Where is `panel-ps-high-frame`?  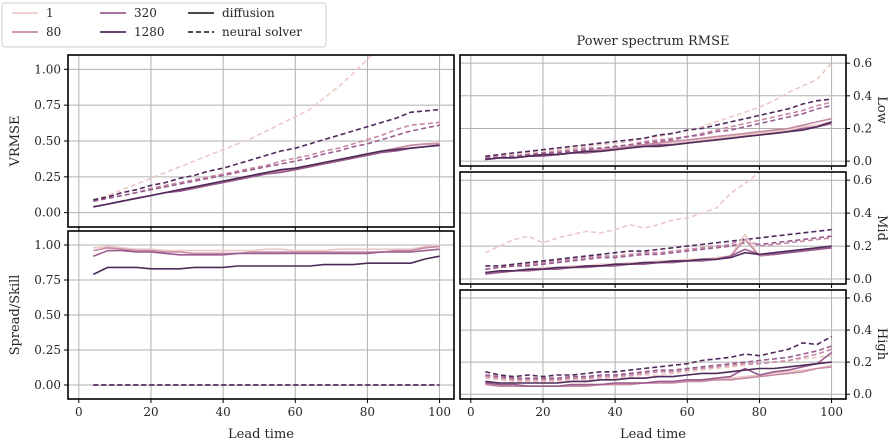
panel-ps-high-frame is located at coordinates (653, 344).